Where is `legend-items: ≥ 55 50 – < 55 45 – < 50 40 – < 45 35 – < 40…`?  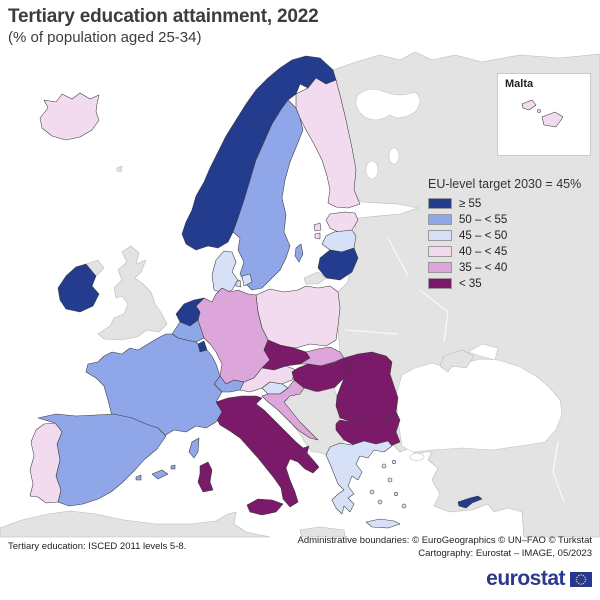
legend-items: ≥ 55 50 – < 55 45 – < 50 40 – < 45 35 – < 40… is located at coordinates (504, 243).